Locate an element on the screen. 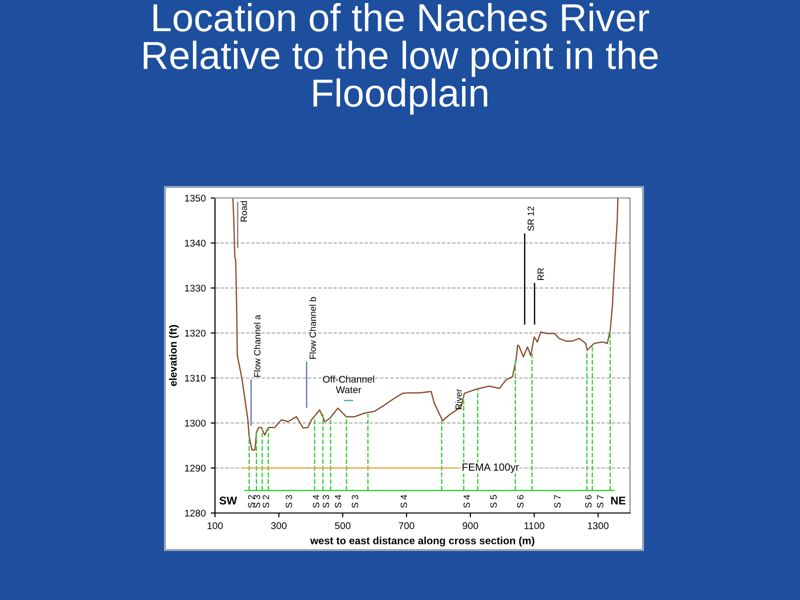  x-tick-label: 1300 is located at coordinates (598, 526).